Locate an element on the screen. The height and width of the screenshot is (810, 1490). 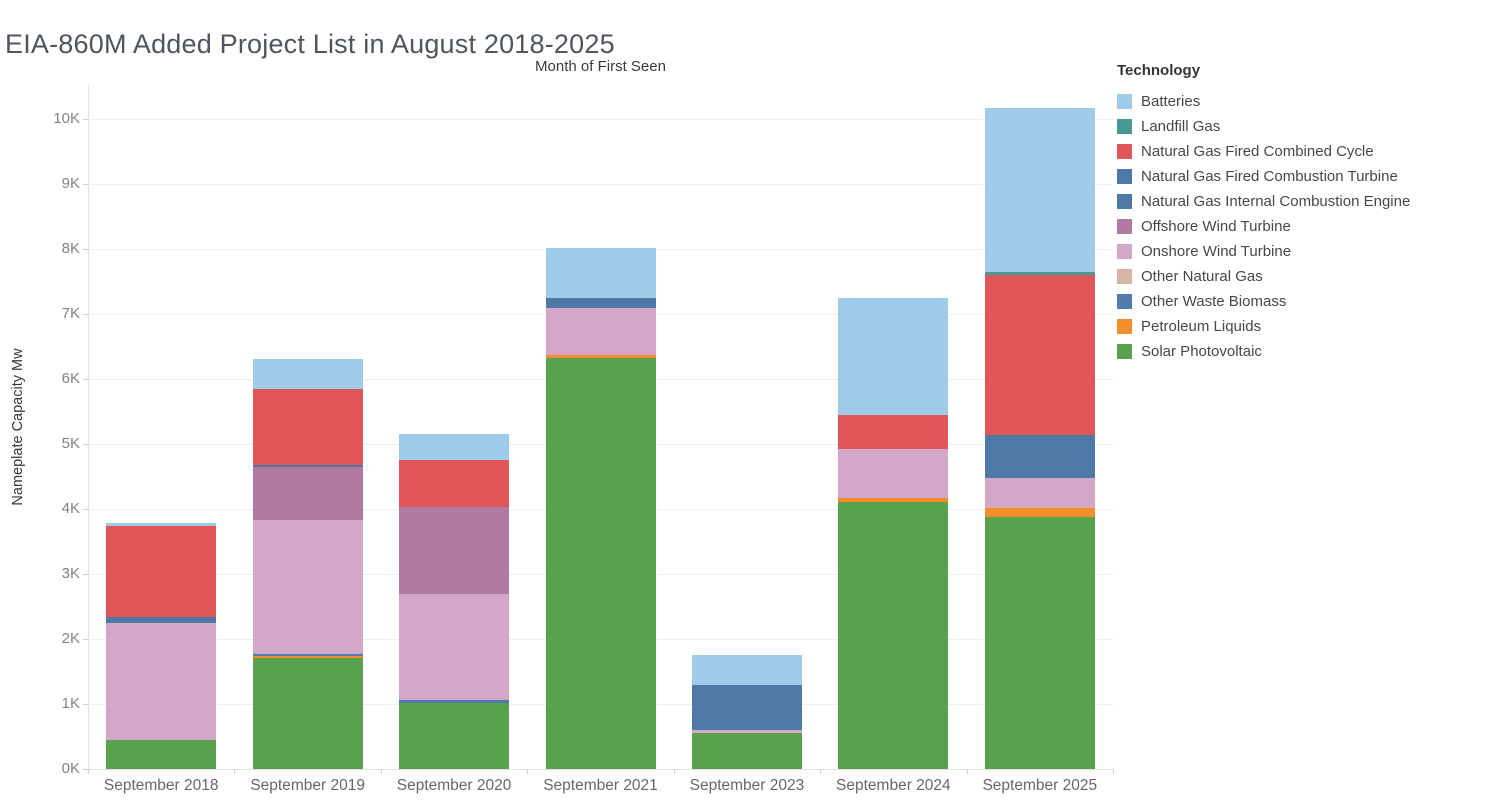
legend-item: Natural Gas Internal Combustion Engine is located at coordinates (1302, 201).